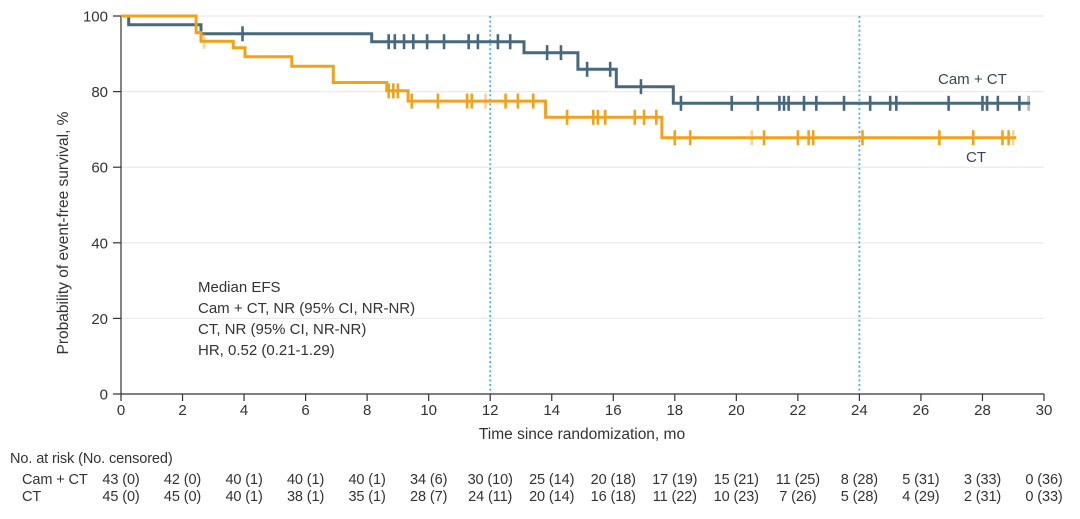 This screenshot has height=519, width=1080. What do you see at coordinates (552, 497) in the screenshot?
I see `risk-cell: 20 (14)` at bounding box center [552, 497].